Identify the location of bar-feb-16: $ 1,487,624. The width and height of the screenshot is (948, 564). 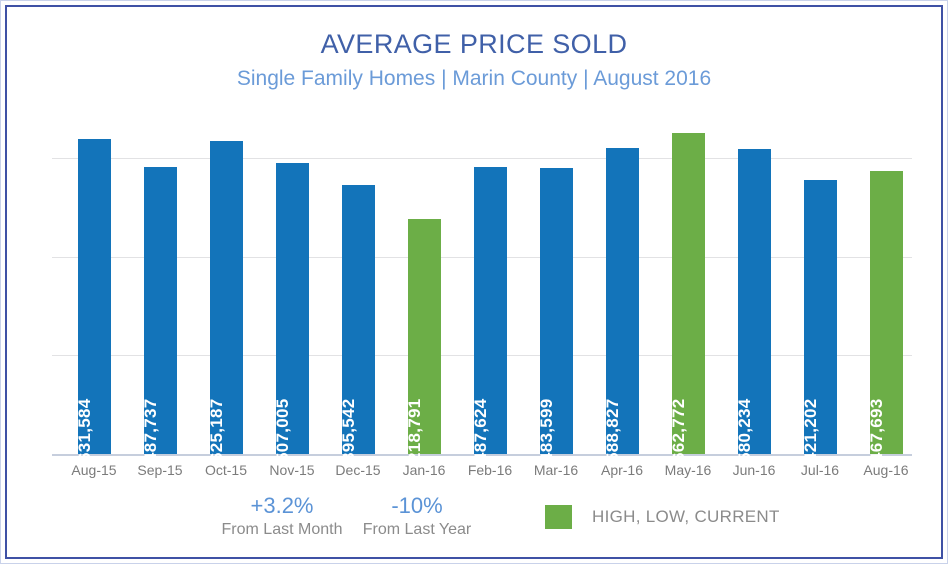
(489, 329).